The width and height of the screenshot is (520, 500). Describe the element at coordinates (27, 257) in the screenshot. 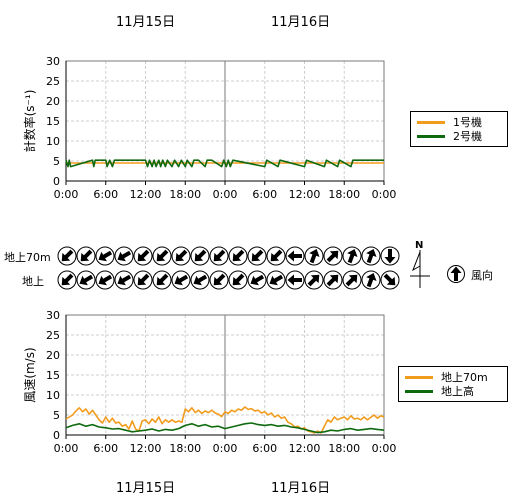

I see `row-label-70m: 地上70m` at that location.